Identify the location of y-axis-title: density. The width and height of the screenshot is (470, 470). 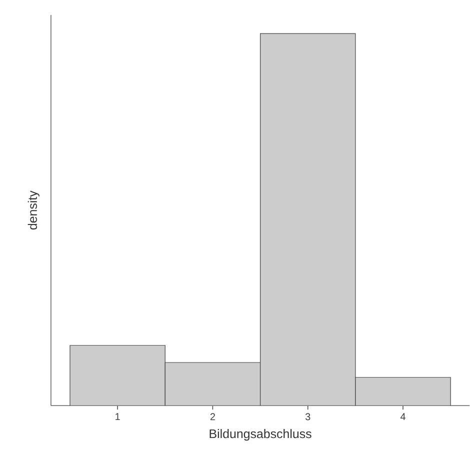
(34, 210).